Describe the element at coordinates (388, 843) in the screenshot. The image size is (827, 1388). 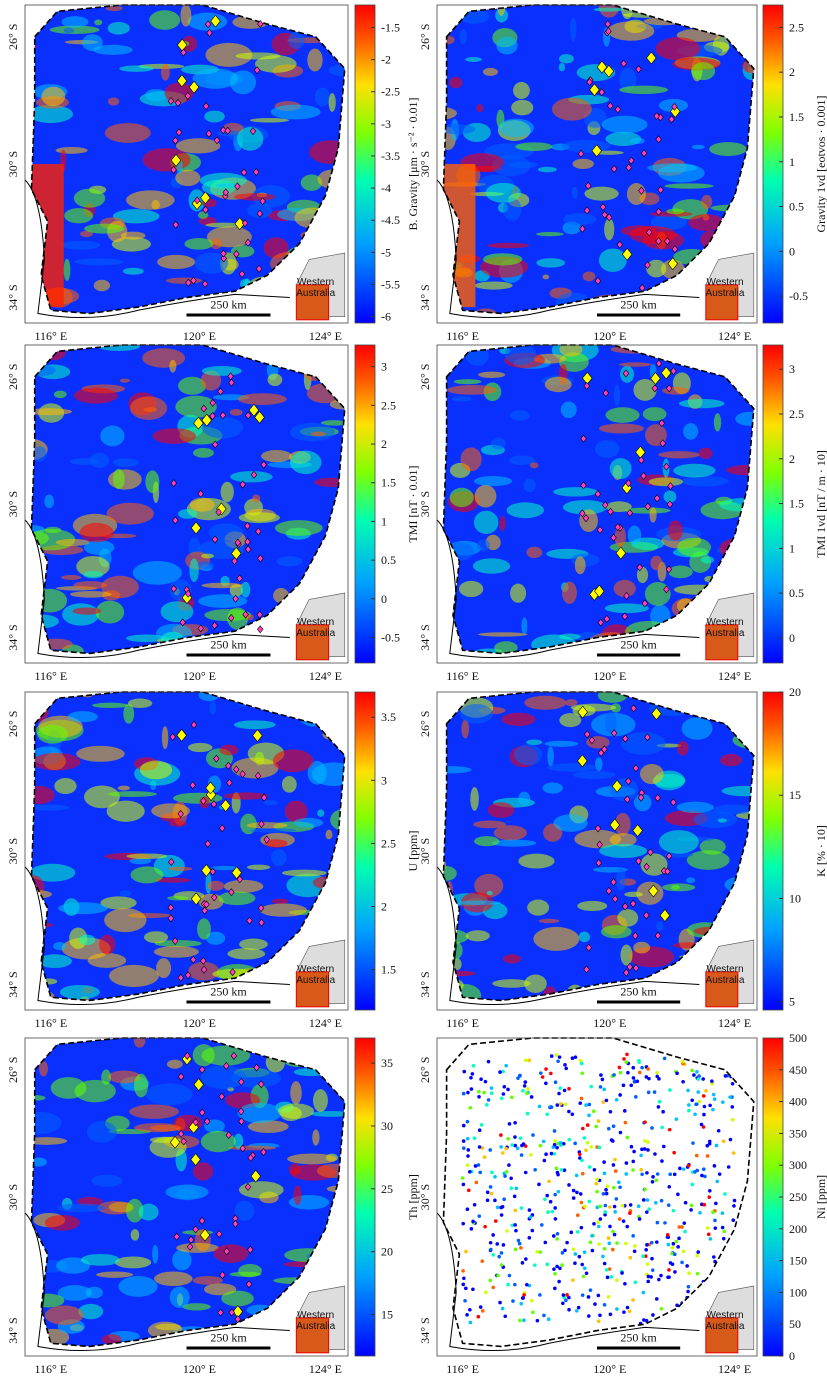
I see `colorbar-tick-label: 2.5` at that location.